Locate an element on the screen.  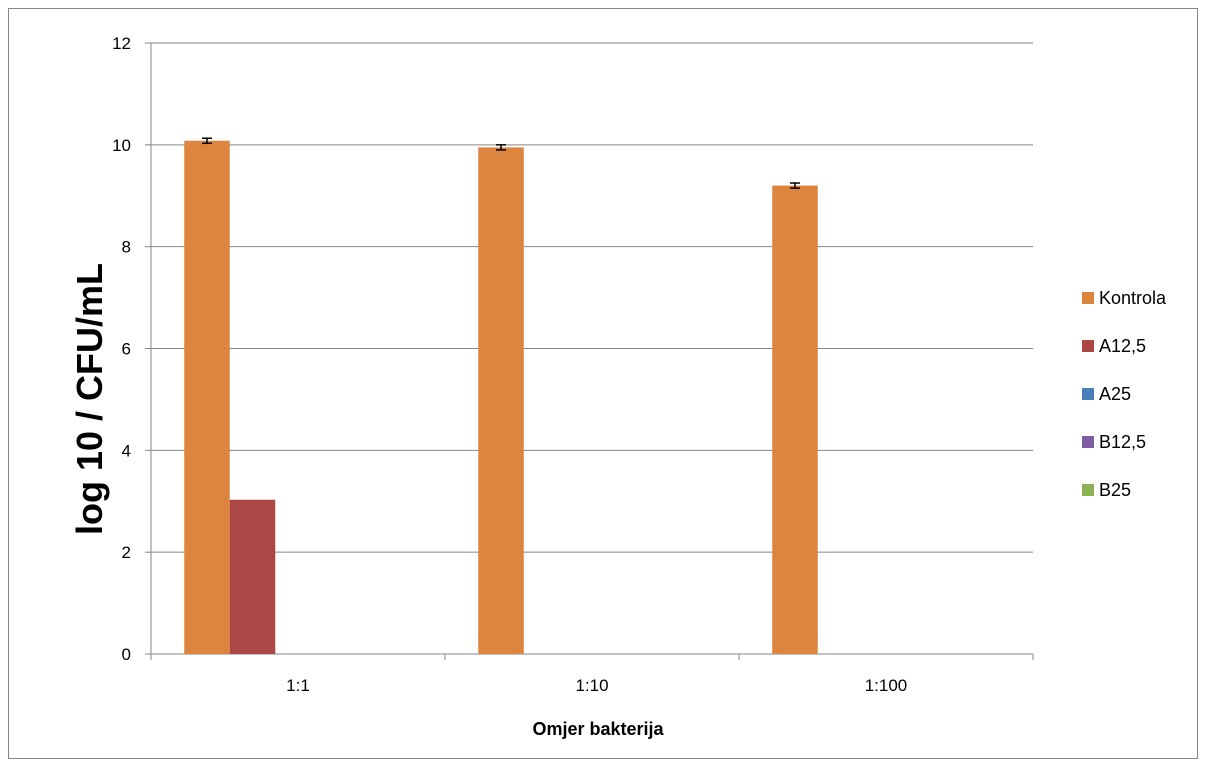
legend-entry: B12,5 is located at coordinates (1114, 442).